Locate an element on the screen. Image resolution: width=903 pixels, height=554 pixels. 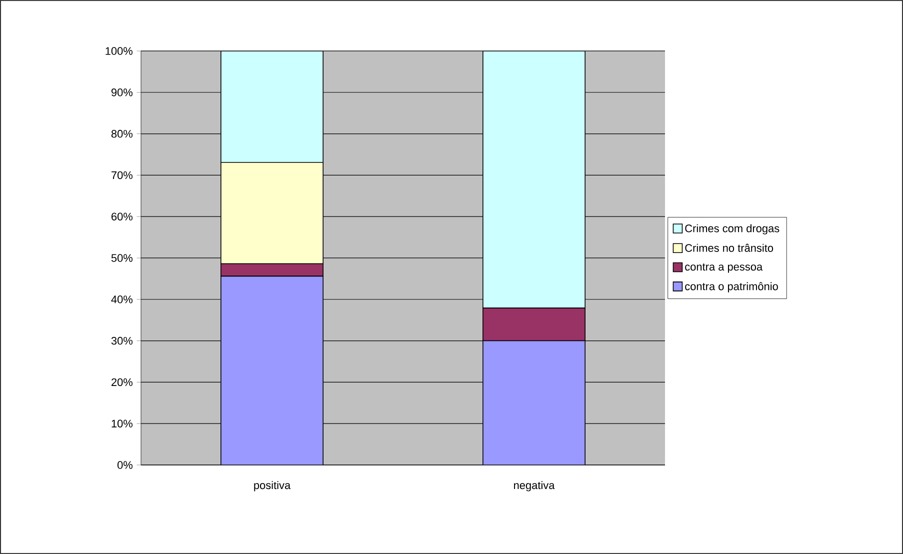
y-tick-label: 0% is located at coordinates (125, 465).